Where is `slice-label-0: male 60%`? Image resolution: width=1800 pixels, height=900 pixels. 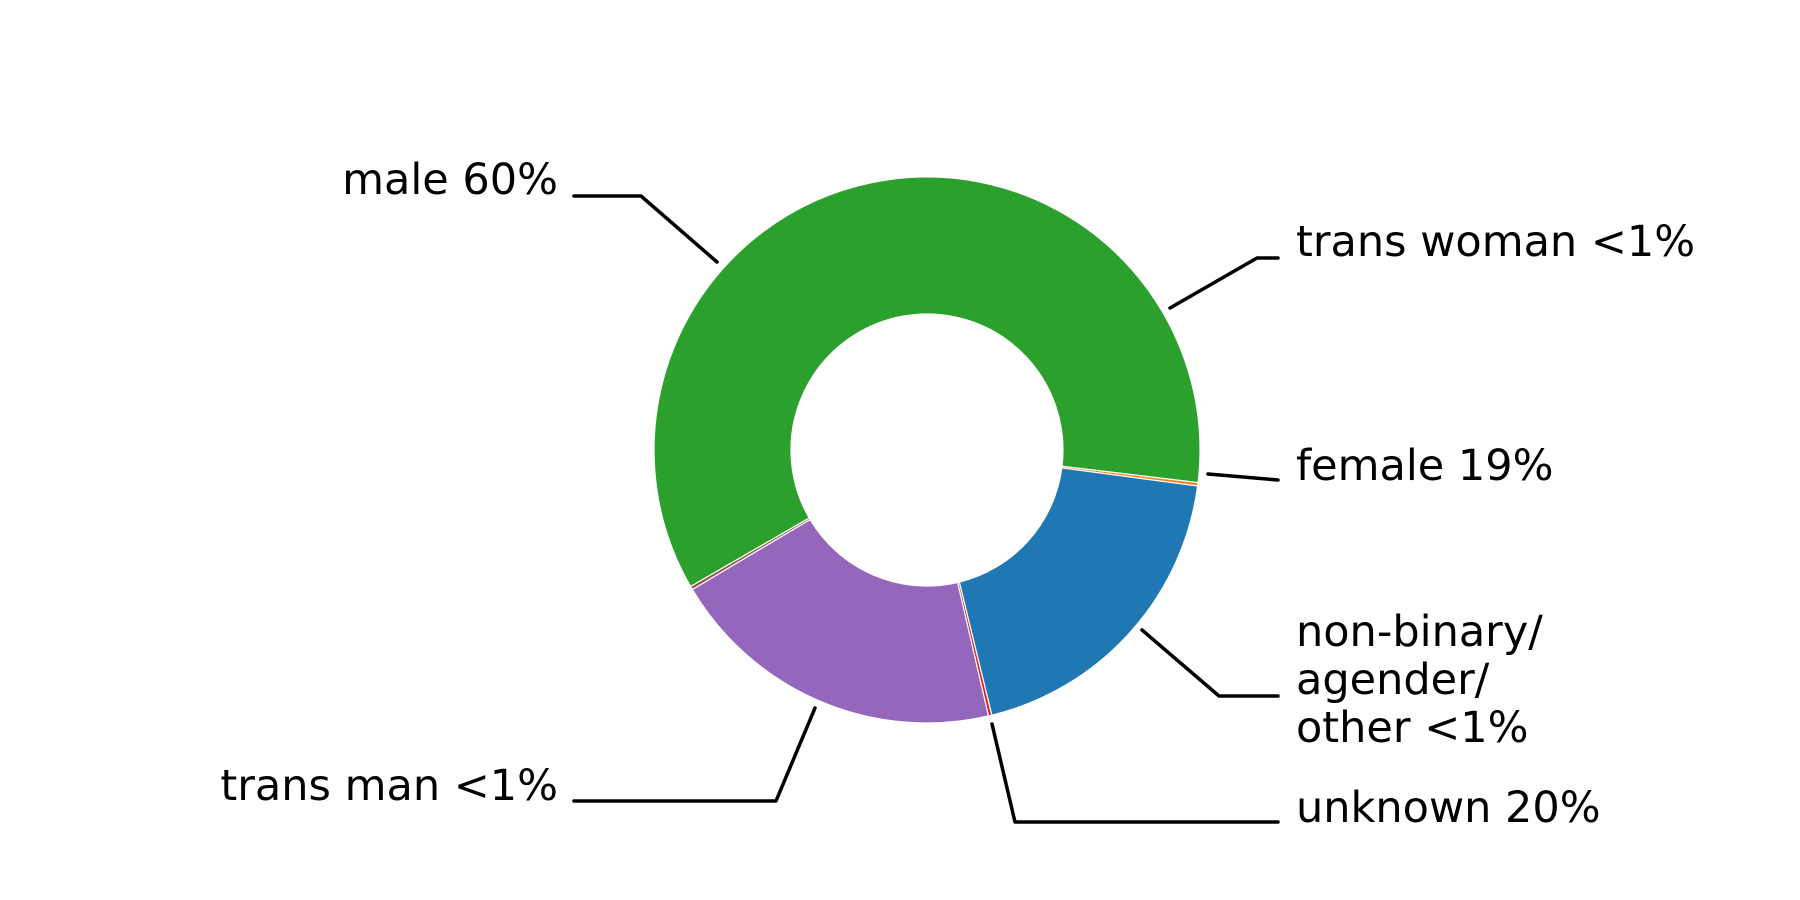 slice-label-0: male 60% is located at coordinates (450, 180).